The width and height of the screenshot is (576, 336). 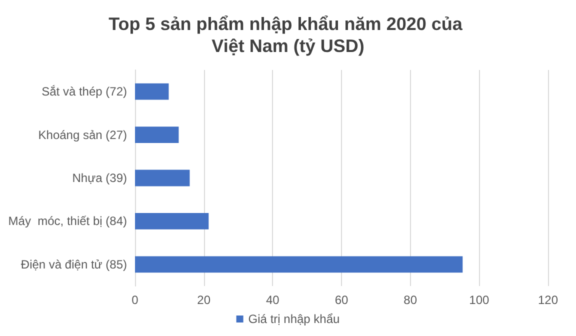 What do you see at coordinates (67, 221) in the screenshot?
I see `y-tick-label: Máy móc, thiết bị (84)` at bounding box center [67, 221].